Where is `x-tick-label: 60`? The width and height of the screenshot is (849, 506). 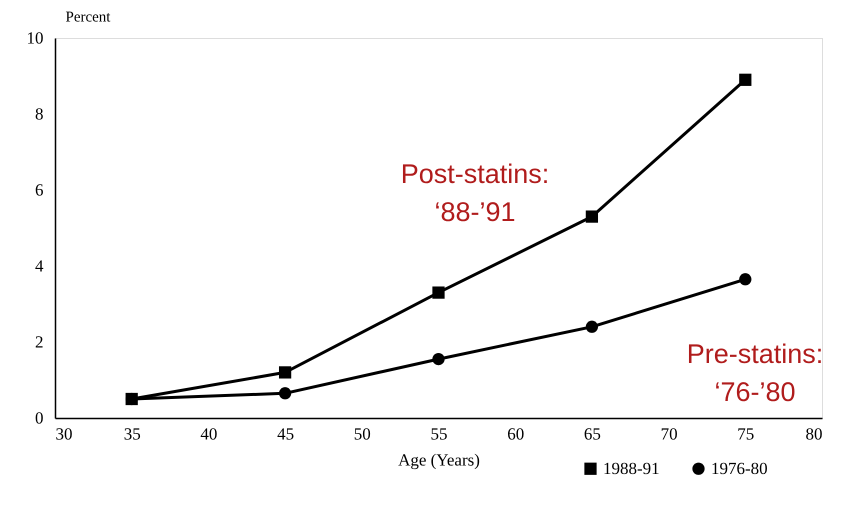 x-tick-label: 60 is located at coordinates (515, 434).